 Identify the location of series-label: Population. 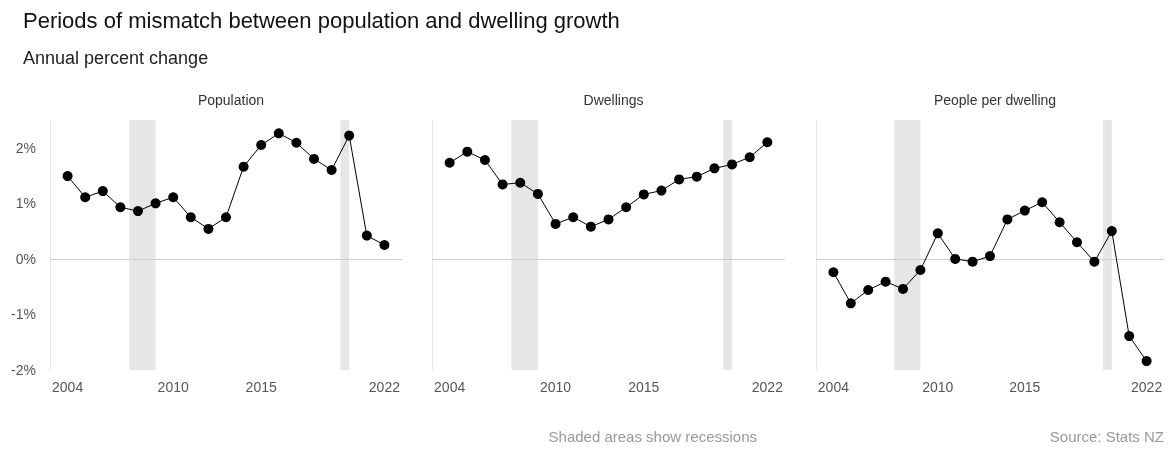
(231, 100).